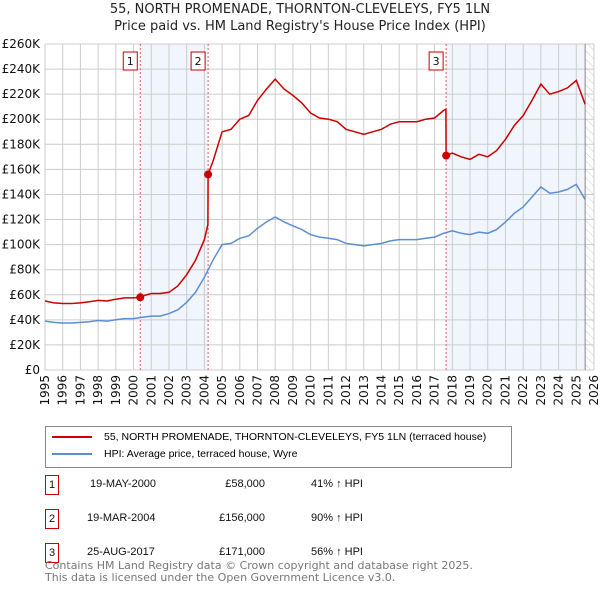 Image resolution: width=600 pixels, height=590 pixels. I want to click on y-tick-label: £20K, so click(25, 345).